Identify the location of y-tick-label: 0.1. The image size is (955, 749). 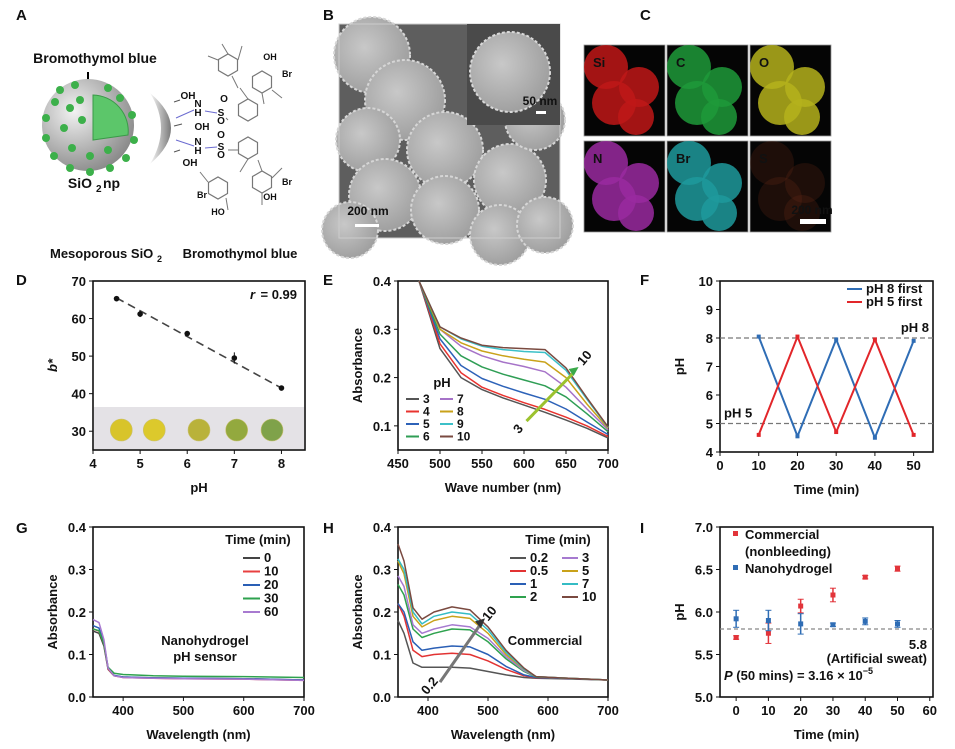
(382, 655).